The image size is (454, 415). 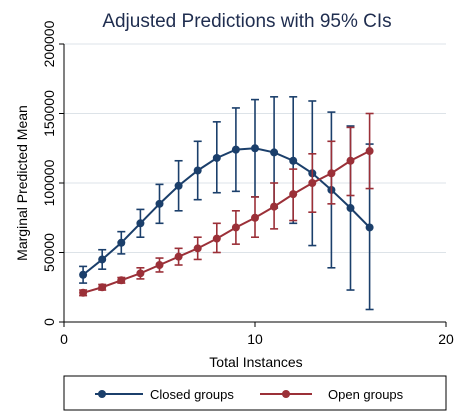 I want to click on legend-closed-label: Closed groups, so click(x=192, y=394).